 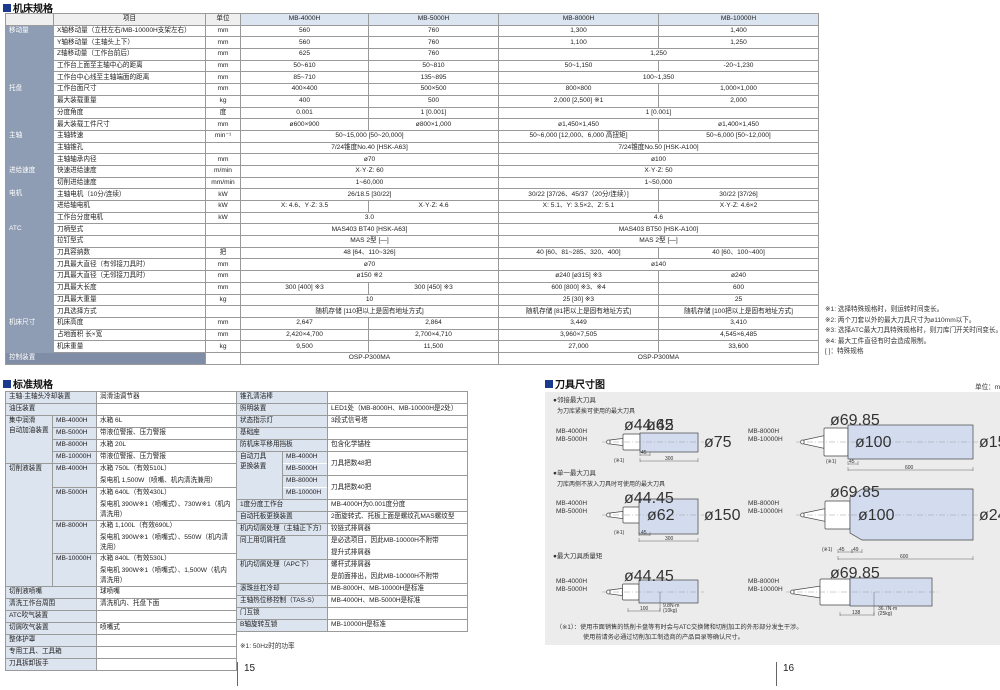 I want to click on spec-item: 机床重量, so click(x=129, y=346).